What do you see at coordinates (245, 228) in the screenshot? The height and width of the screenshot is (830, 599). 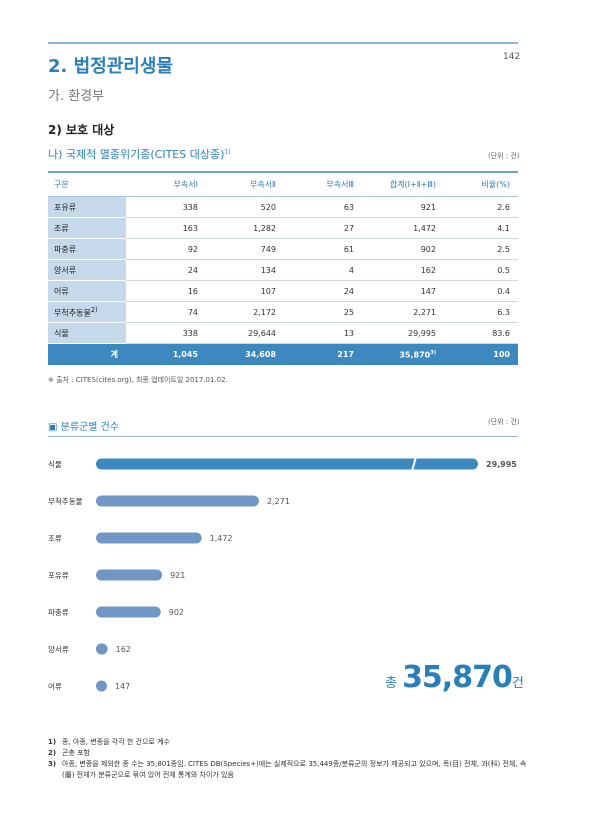 I see `table-cell: 1,282` at bounding box center [245, 228].